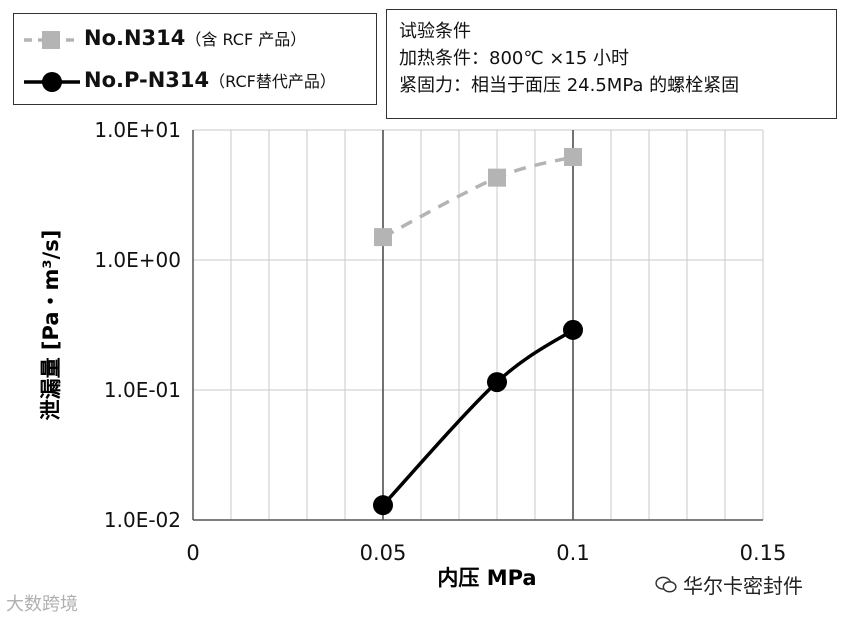 The image size is (849, 617). I want to click on brand-text: 华尔卡密封件, so click(743, 586).